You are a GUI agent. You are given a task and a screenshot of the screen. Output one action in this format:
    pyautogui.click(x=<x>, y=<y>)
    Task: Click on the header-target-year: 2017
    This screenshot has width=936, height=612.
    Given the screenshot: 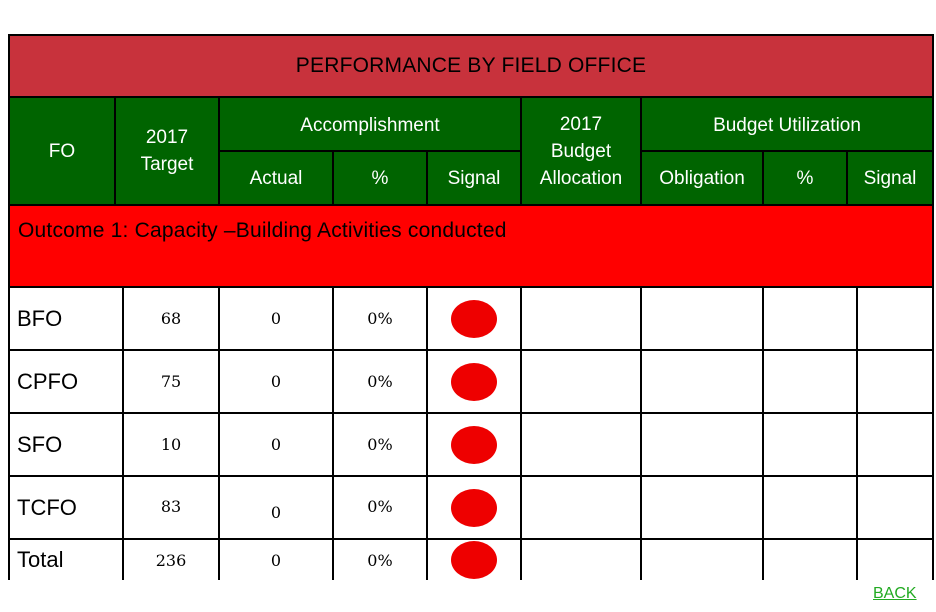 What is the action you would take?
    pyautogui.click(x=167, y=137)
    